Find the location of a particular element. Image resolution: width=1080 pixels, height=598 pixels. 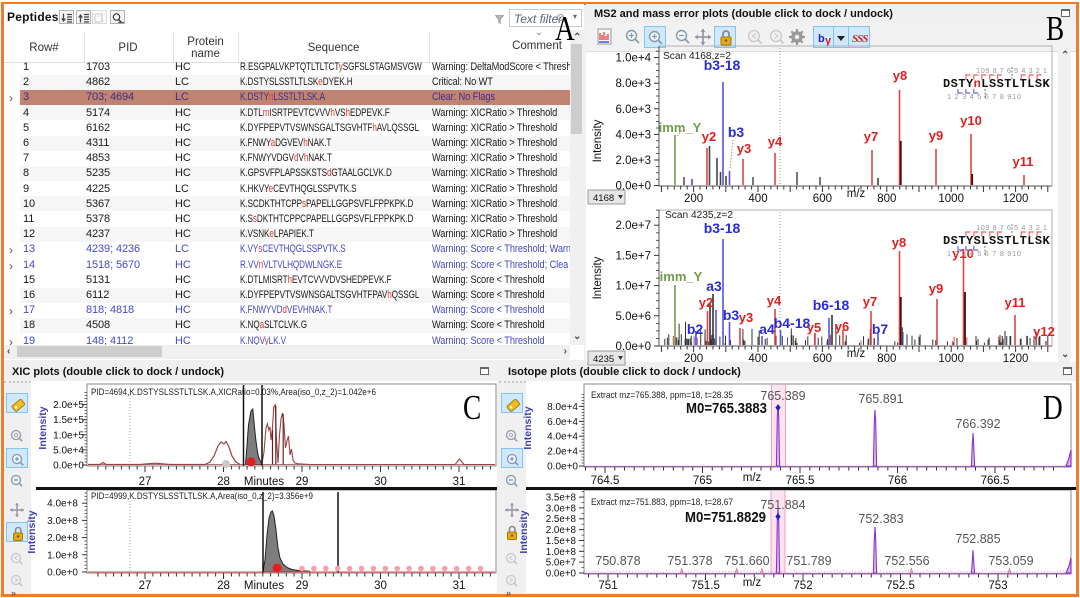

svg-text: SSS is located at coordinates (860, 39).